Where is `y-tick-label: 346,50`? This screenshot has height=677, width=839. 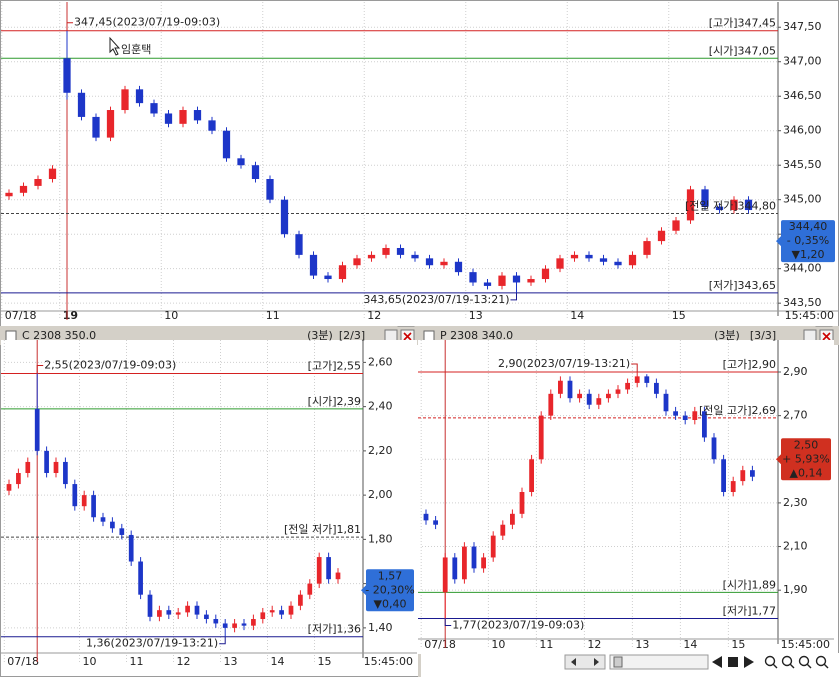
y-tick-label: 346,50 is located at coordinates (802, 95).